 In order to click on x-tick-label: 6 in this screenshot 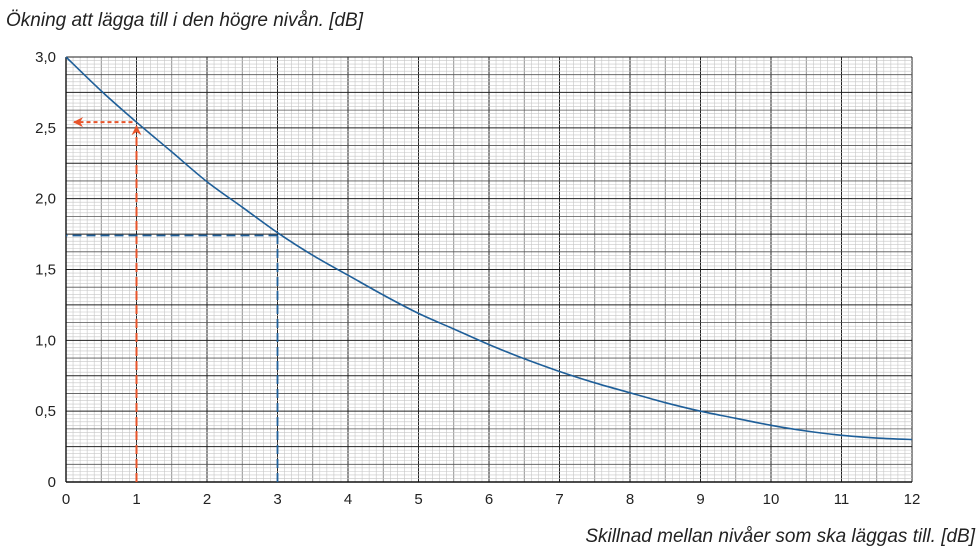, I will do `click(489, 499)`.